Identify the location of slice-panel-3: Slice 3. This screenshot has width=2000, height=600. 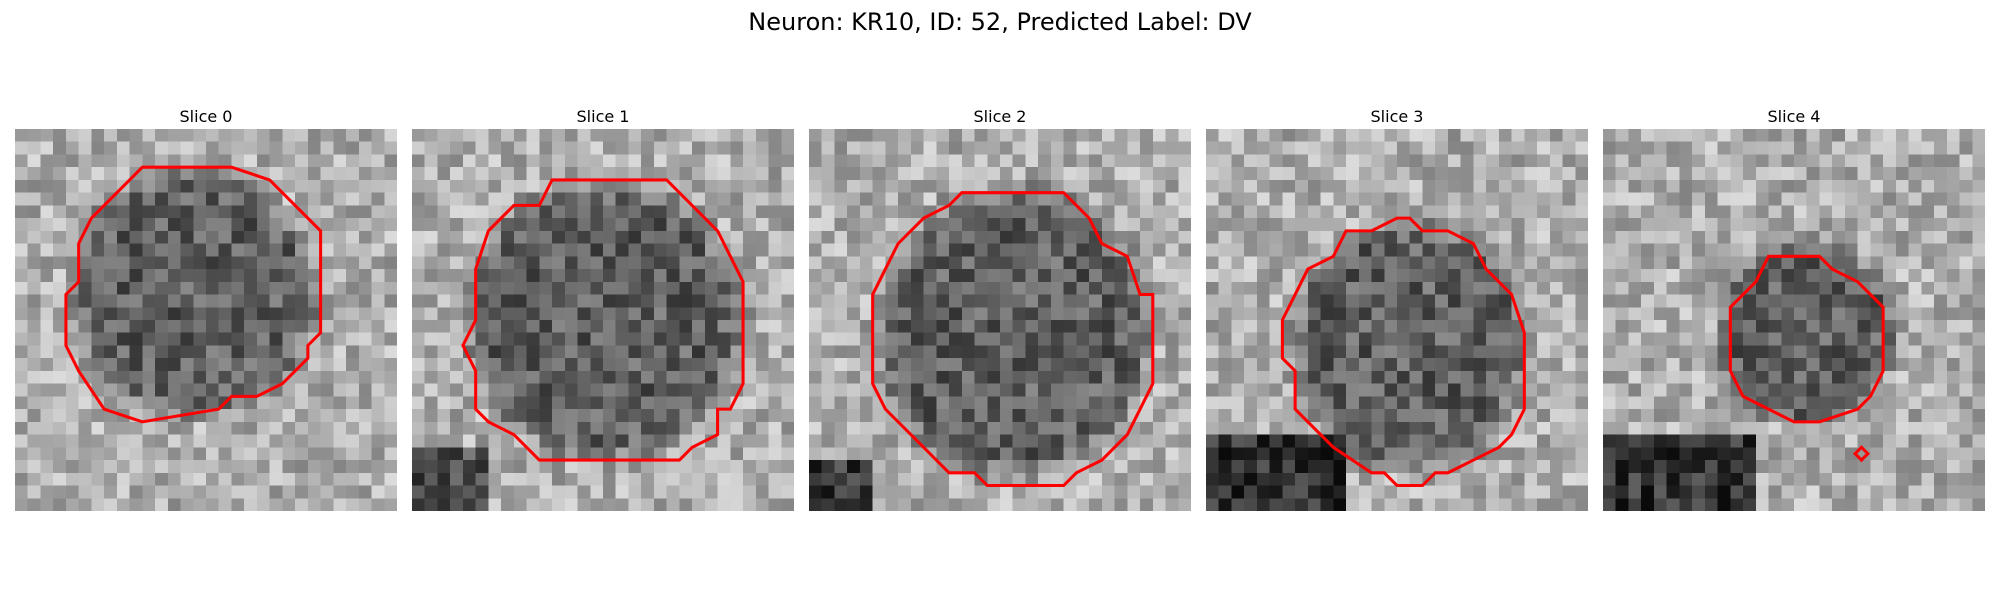
(1397, 309).